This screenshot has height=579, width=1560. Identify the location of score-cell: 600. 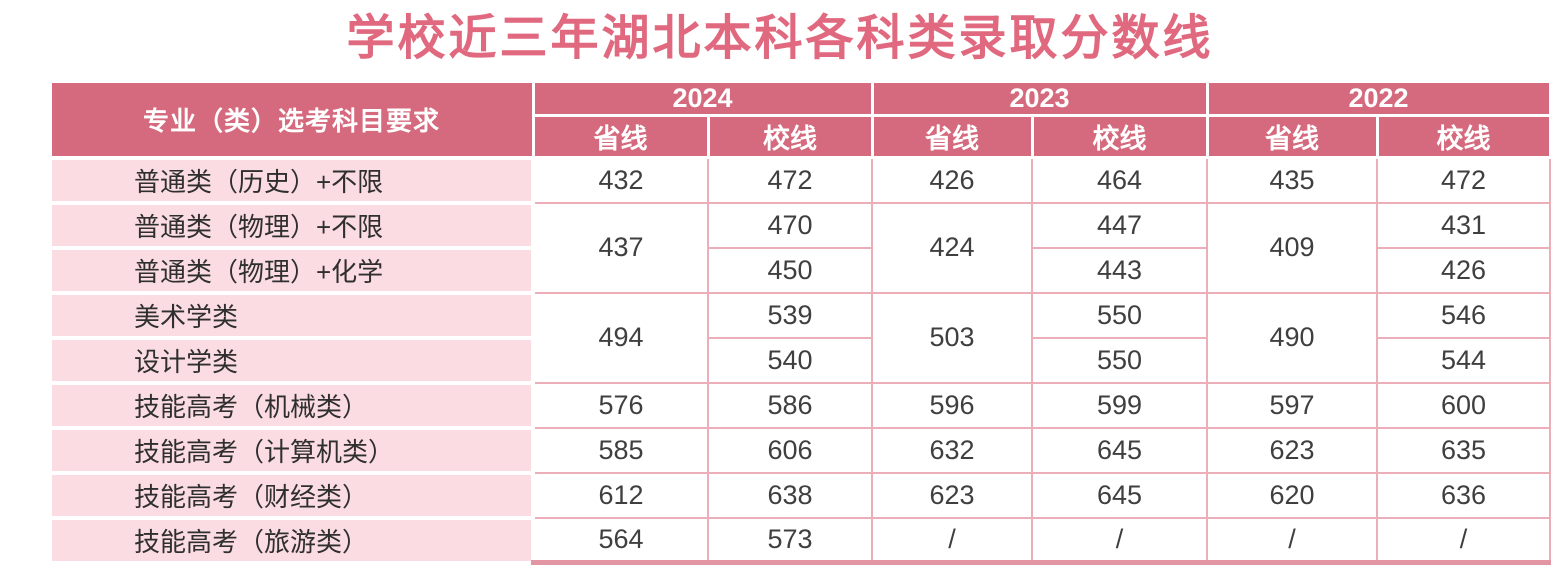
(1464, 405).